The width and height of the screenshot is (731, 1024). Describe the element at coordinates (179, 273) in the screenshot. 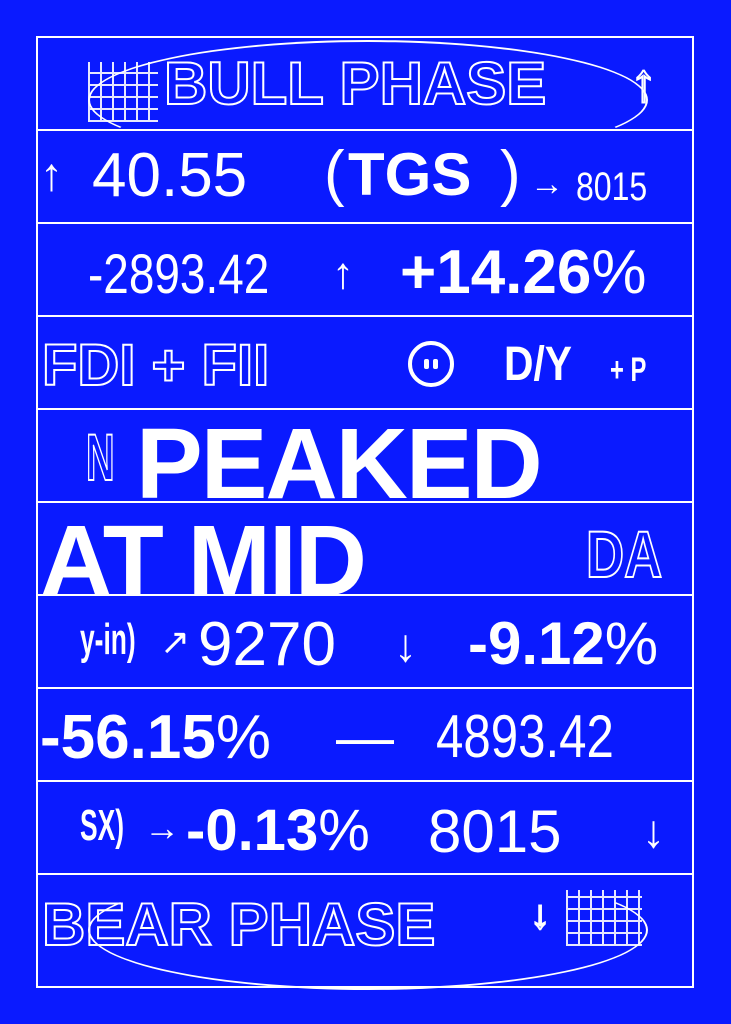

I see `index-value: -2893.42` at that location.